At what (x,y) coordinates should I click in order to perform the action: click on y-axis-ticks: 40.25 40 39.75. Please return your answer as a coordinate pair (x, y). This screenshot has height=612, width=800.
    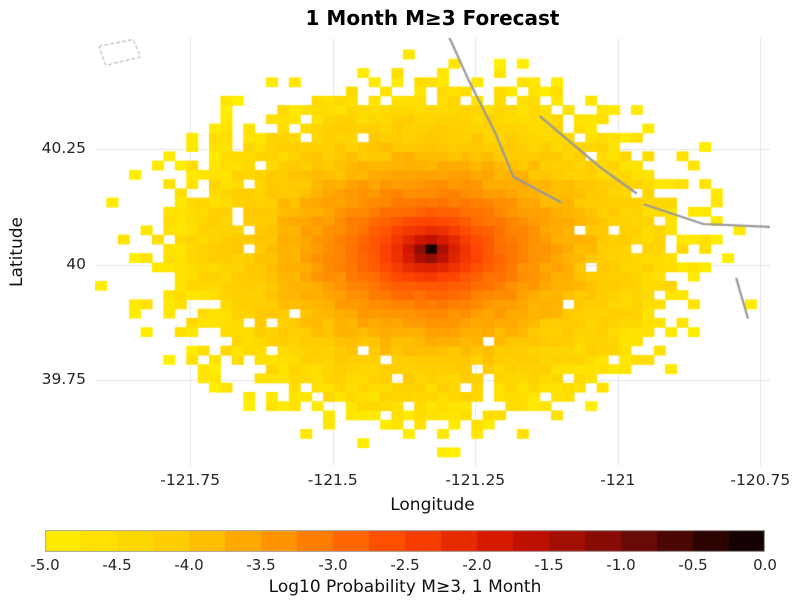
    Looking at the image, I should click on (43, 306).